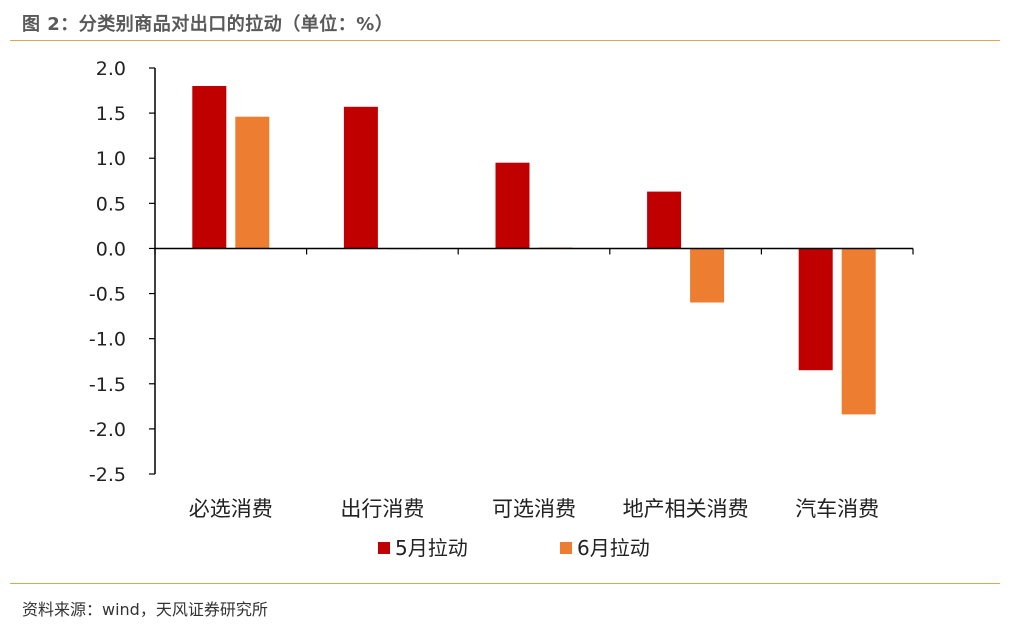 The height and width of the screenshot is (641, 1017). What do you see at coordinates (111, 69) in the screenshot?
I see `y-tick-label: 2.0` at bounding box center [111, 69].